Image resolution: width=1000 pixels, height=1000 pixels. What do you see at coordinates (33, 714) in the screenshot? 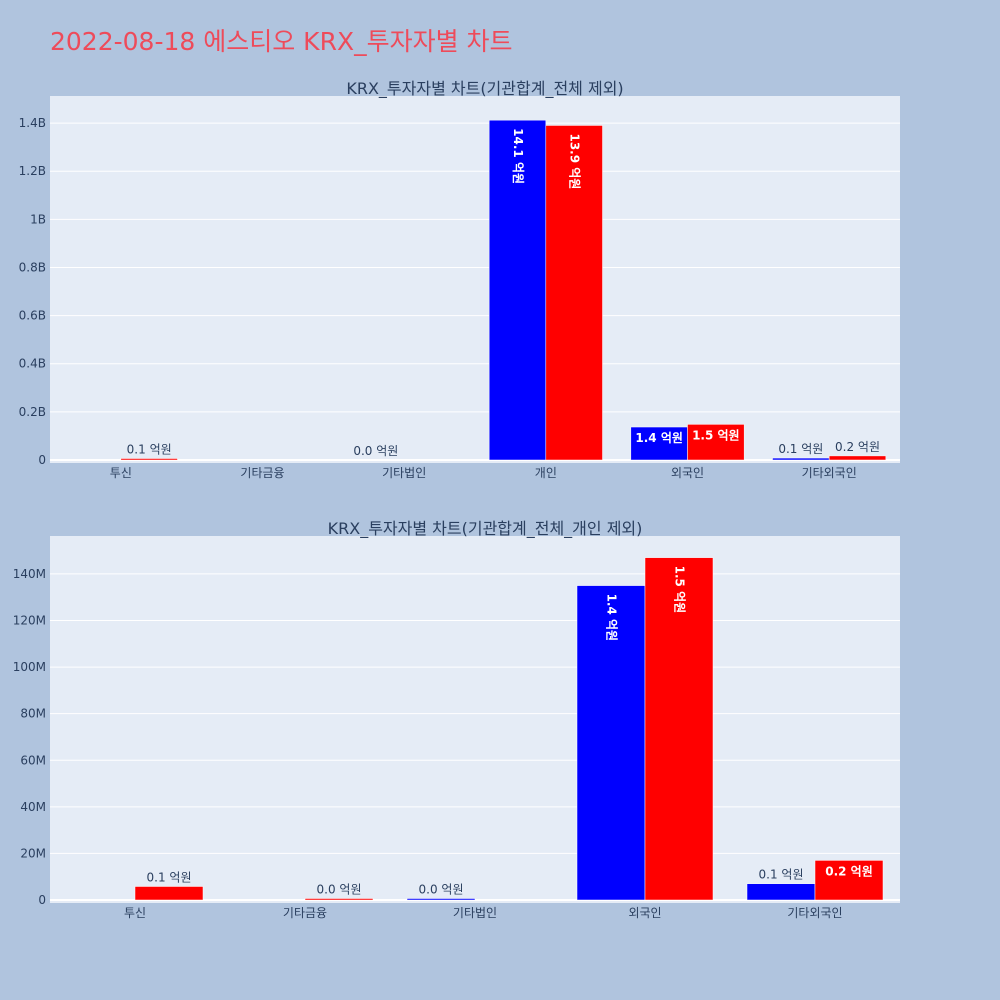
I see `y-tick-label: 80M` at bounding box center [33, 714].